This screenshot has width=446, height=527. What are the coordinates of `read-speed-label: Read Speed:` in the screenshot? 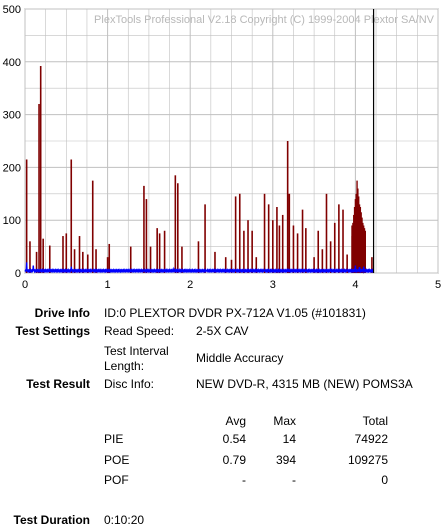 It's located at (139, 331).